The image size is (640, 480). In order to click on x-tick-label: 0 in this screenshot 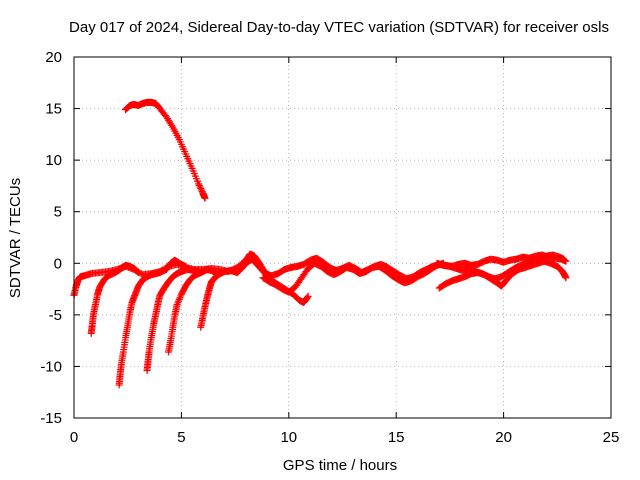, I will do `click(74, 437)`.